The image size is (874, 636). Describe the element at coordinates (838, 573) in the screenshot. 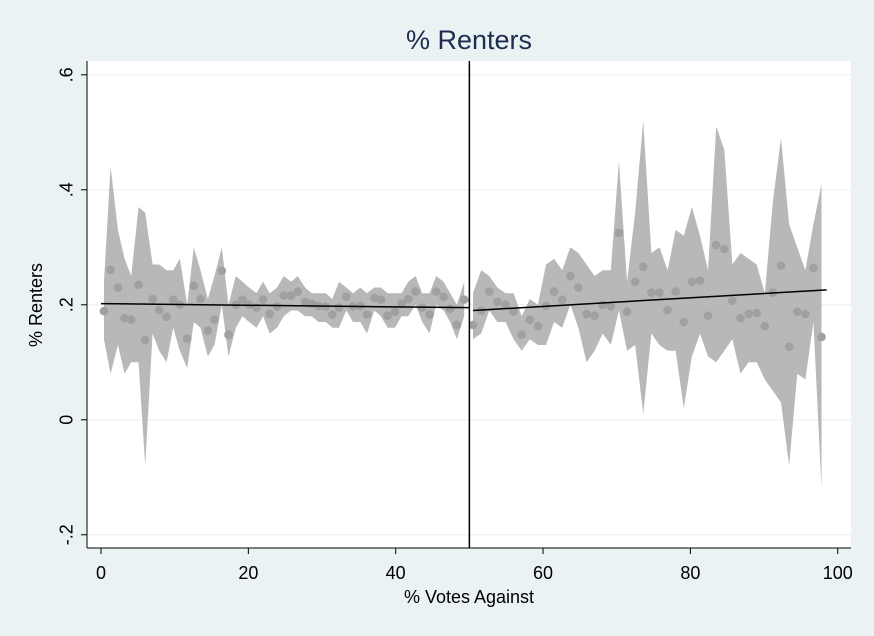

I see `x-tick-label: 100` at that location.